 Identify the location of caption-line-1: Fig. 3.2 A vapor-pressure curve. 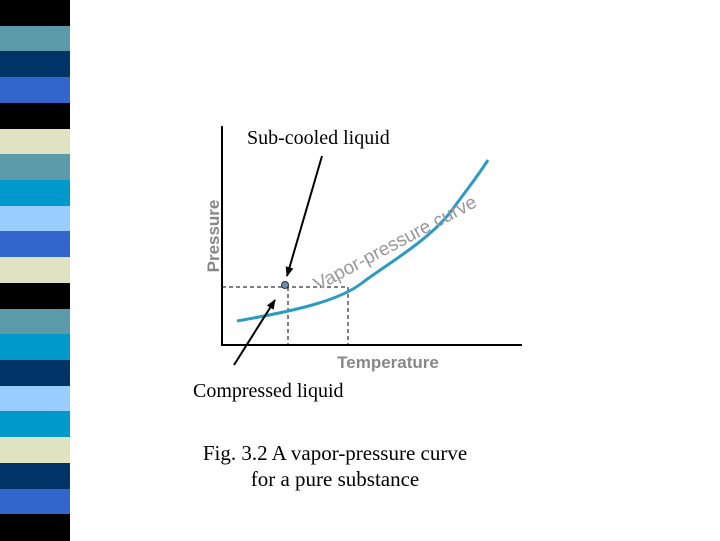
(335, 453).